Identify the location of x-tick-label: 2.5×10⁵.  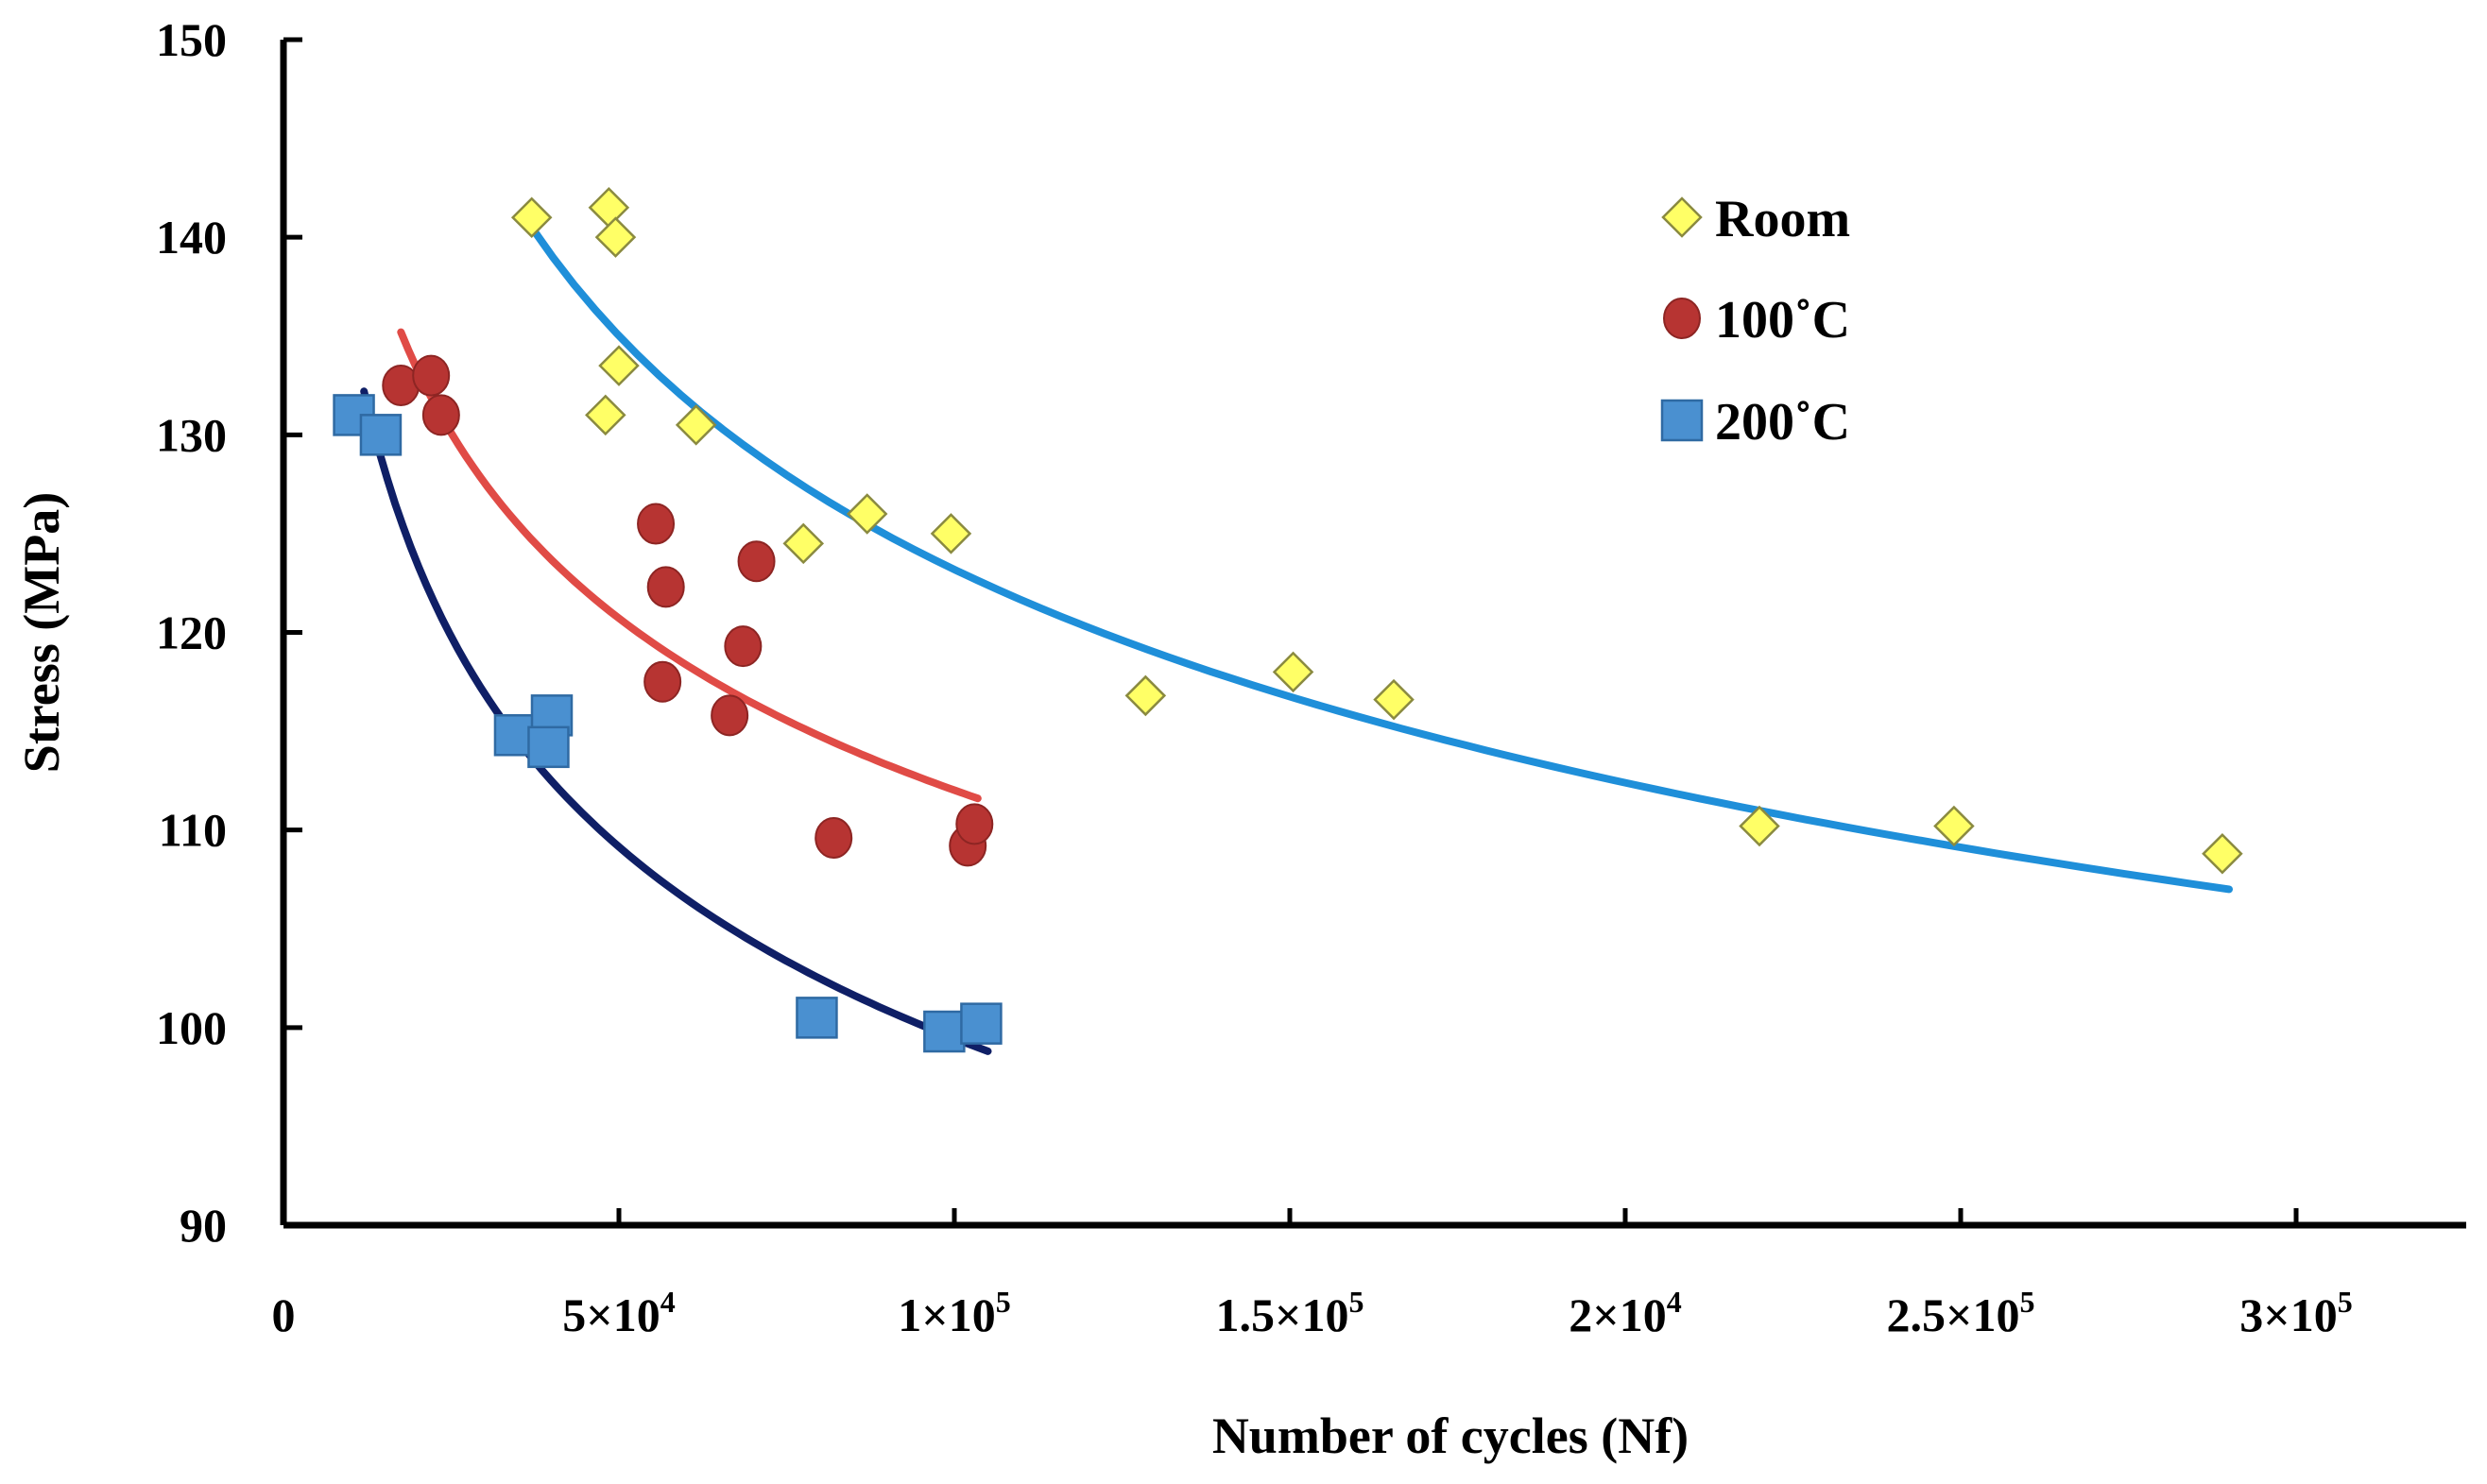
(1961, 1313).